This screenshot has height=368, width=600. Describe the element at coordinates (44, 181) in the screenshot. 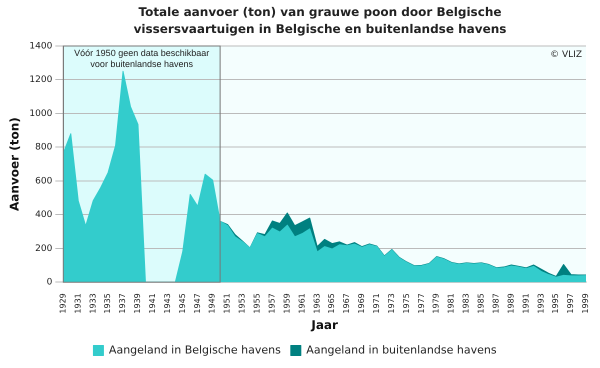

I see `y-tick-label: 600` at that location.